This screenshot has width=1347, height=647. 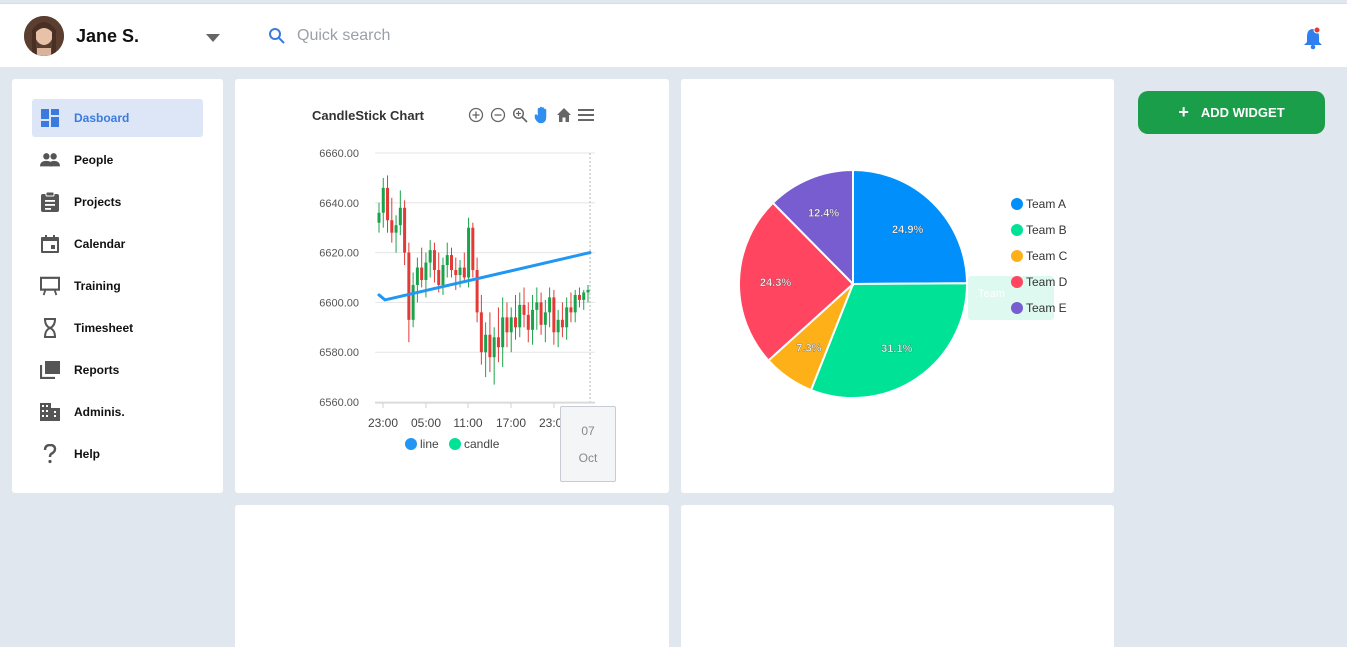 I want to click on slice-label: 31.1%, so click(x=896, y=349).